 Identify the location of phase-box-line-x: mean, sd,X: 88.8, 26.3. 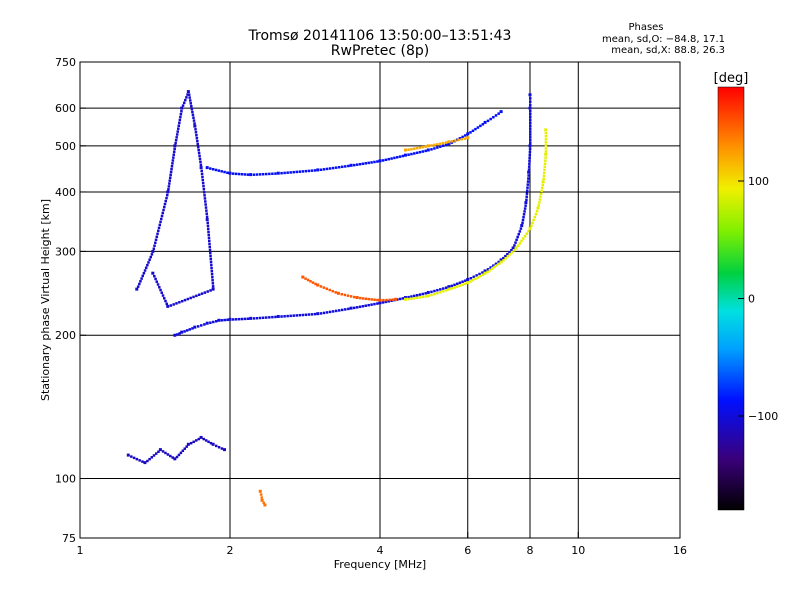
(668, 50).